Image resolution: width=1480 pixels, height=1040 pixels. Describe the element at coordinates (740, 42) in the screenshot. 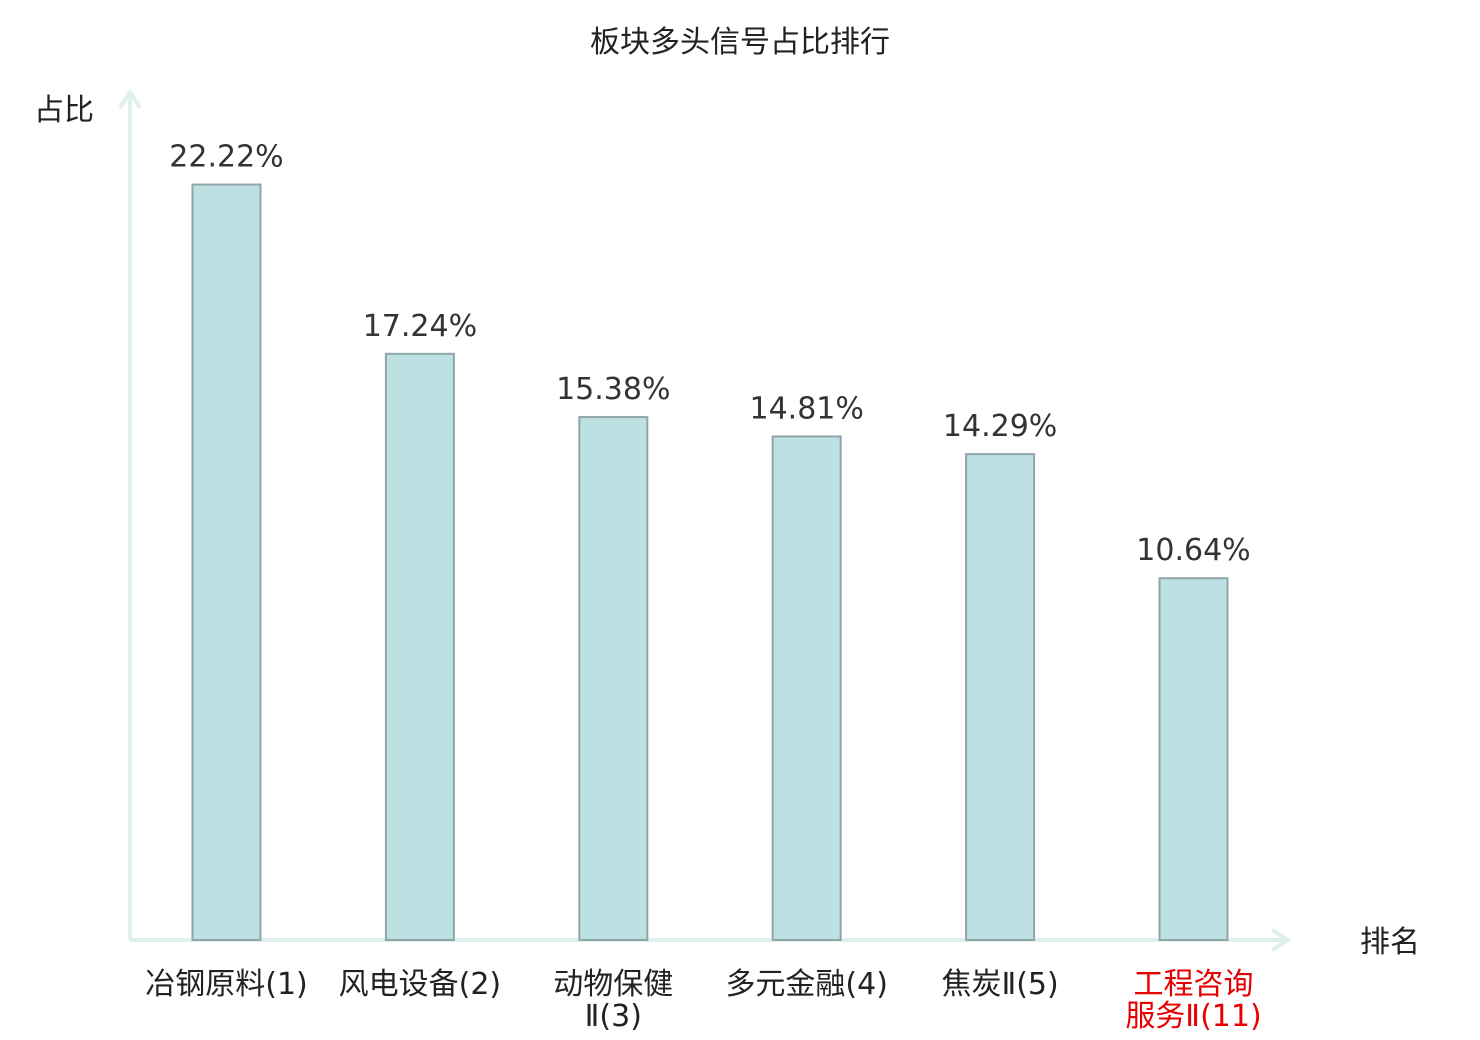

I see `chart-title: 板块多头信号占比排行` at that location.